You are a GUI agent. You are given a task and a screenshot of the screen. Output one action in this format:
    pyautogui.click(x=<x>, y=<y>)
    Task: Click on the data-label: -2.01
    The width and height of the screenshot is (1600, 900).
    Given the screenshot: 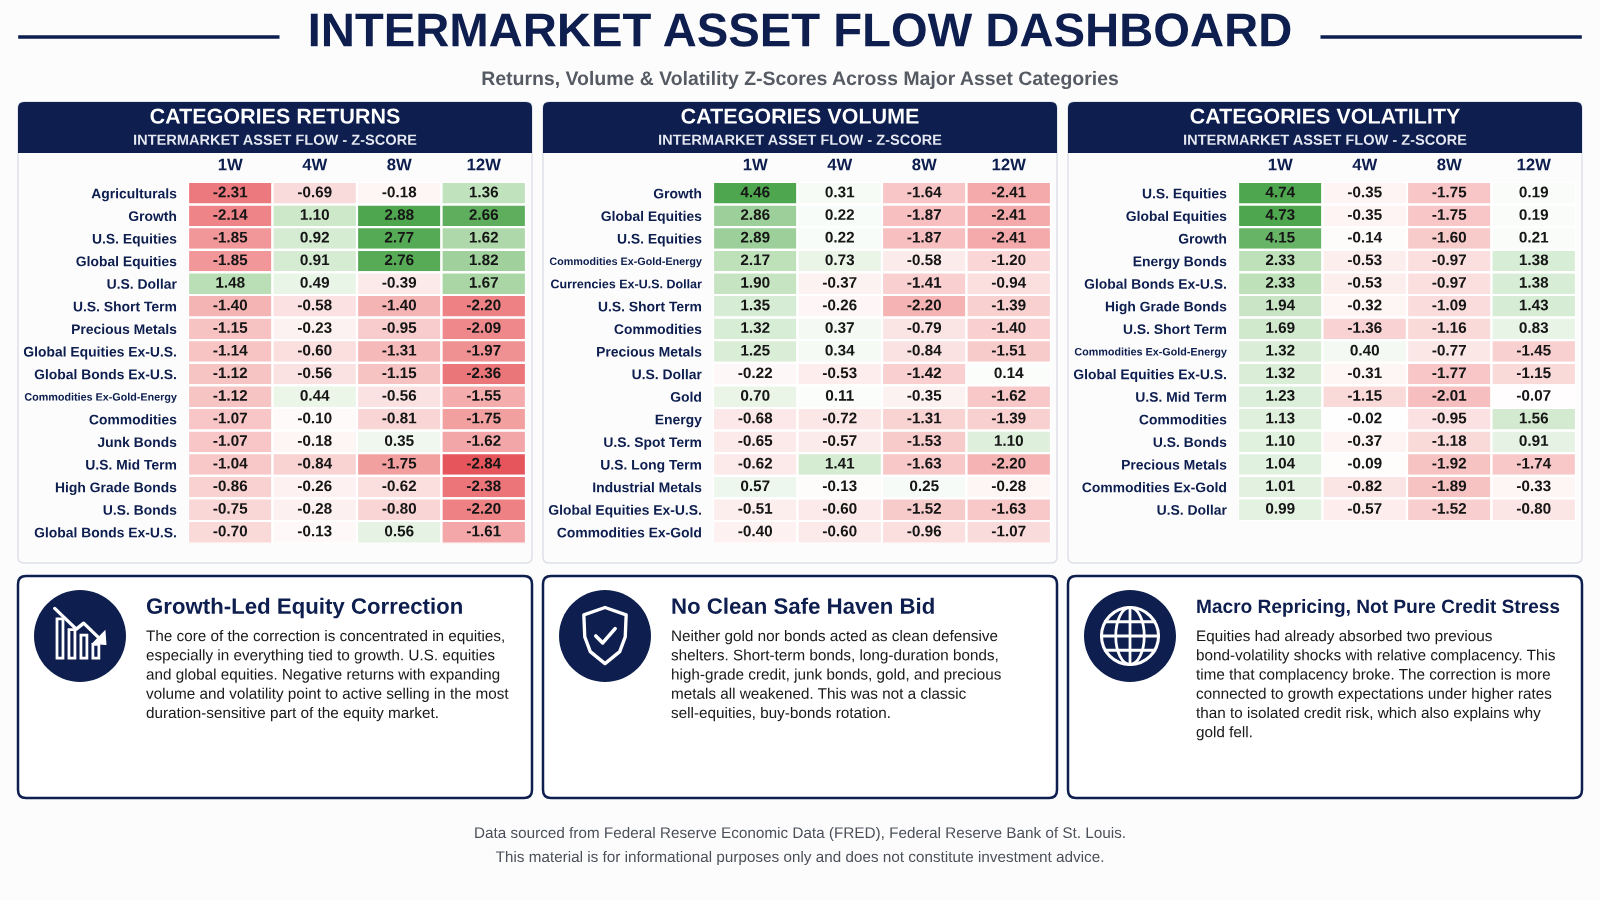 What is the action you would take?
    pyautogui.click(x=1449, y=395)
    